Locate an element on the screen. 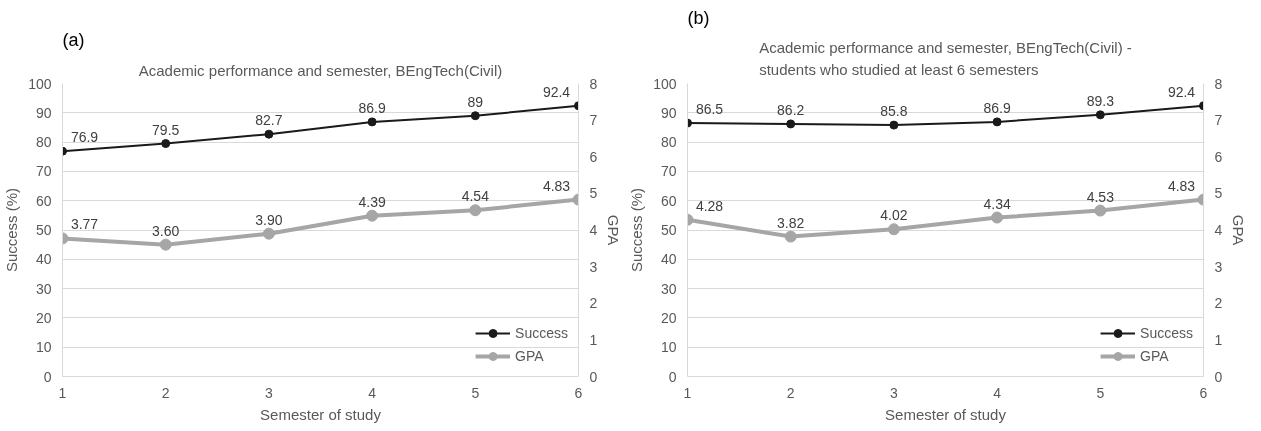 Image resolution: width=1261 pixels, height=431 pixels. data-label: 3.77 is located at coordinates (84, 224).